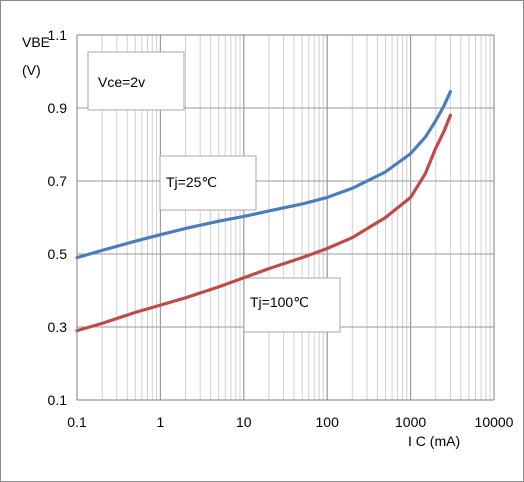  Describe the element at coordinates (122, 82) in the screenshot. I see `annotation-label: Vce=2v` at that location.